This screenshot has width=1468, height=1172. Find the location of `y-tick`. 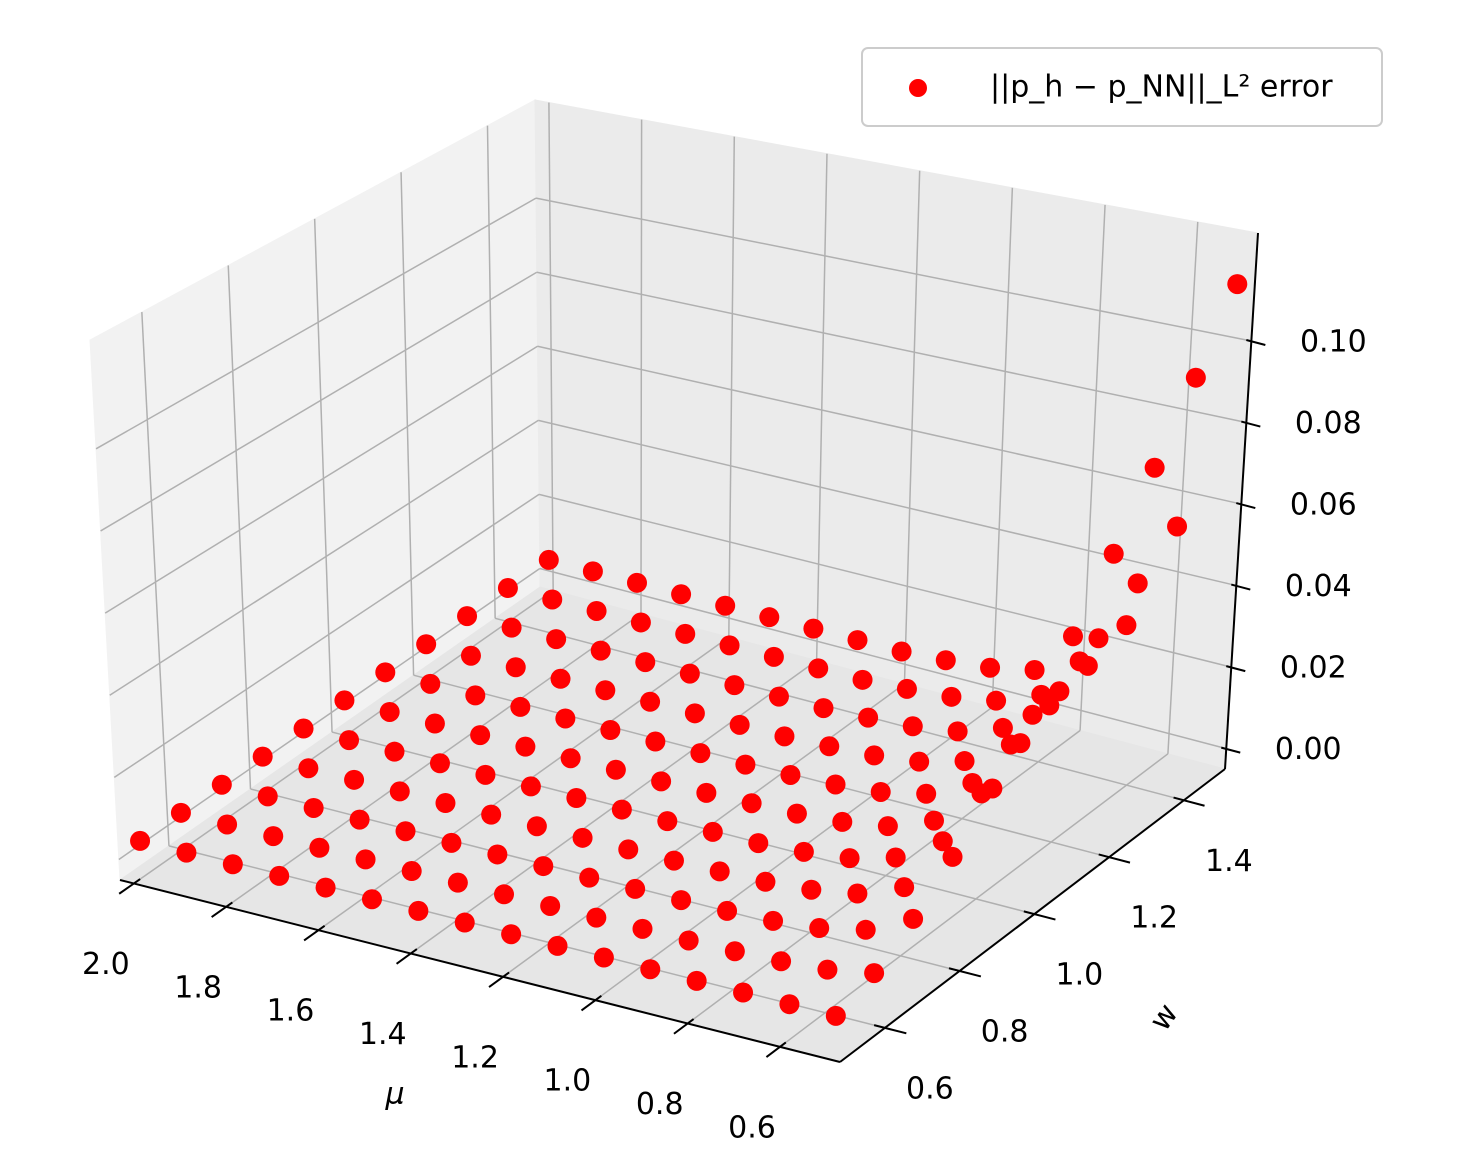

y-tick is located at coordinates (1114, 858).